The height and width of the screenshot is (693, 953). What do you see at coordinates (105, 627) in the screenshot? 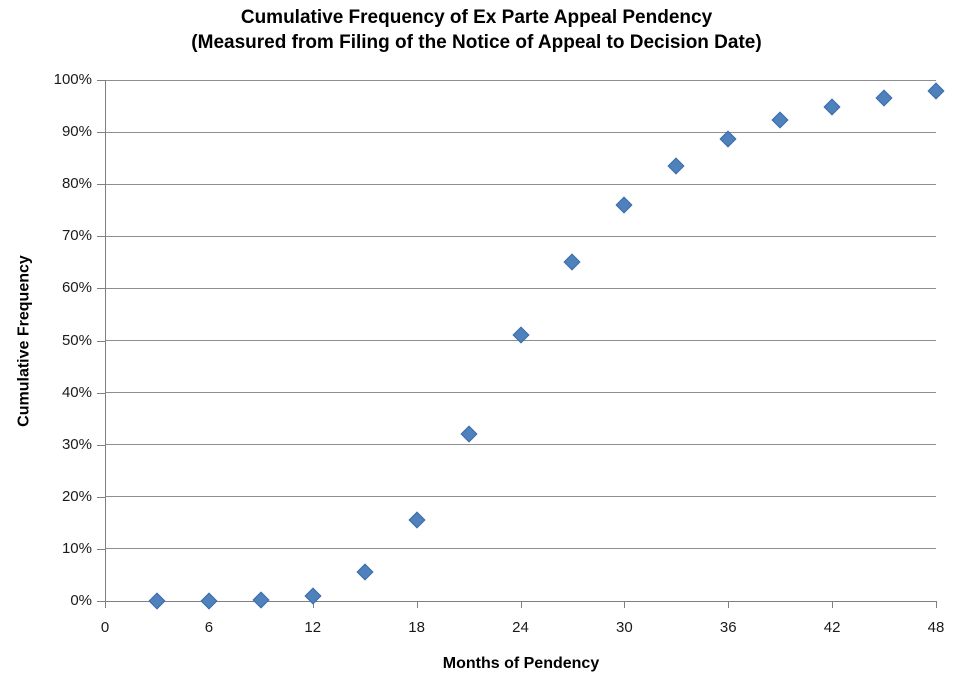
I see `x-tick-label: 0` at bounding box center [105, 627].